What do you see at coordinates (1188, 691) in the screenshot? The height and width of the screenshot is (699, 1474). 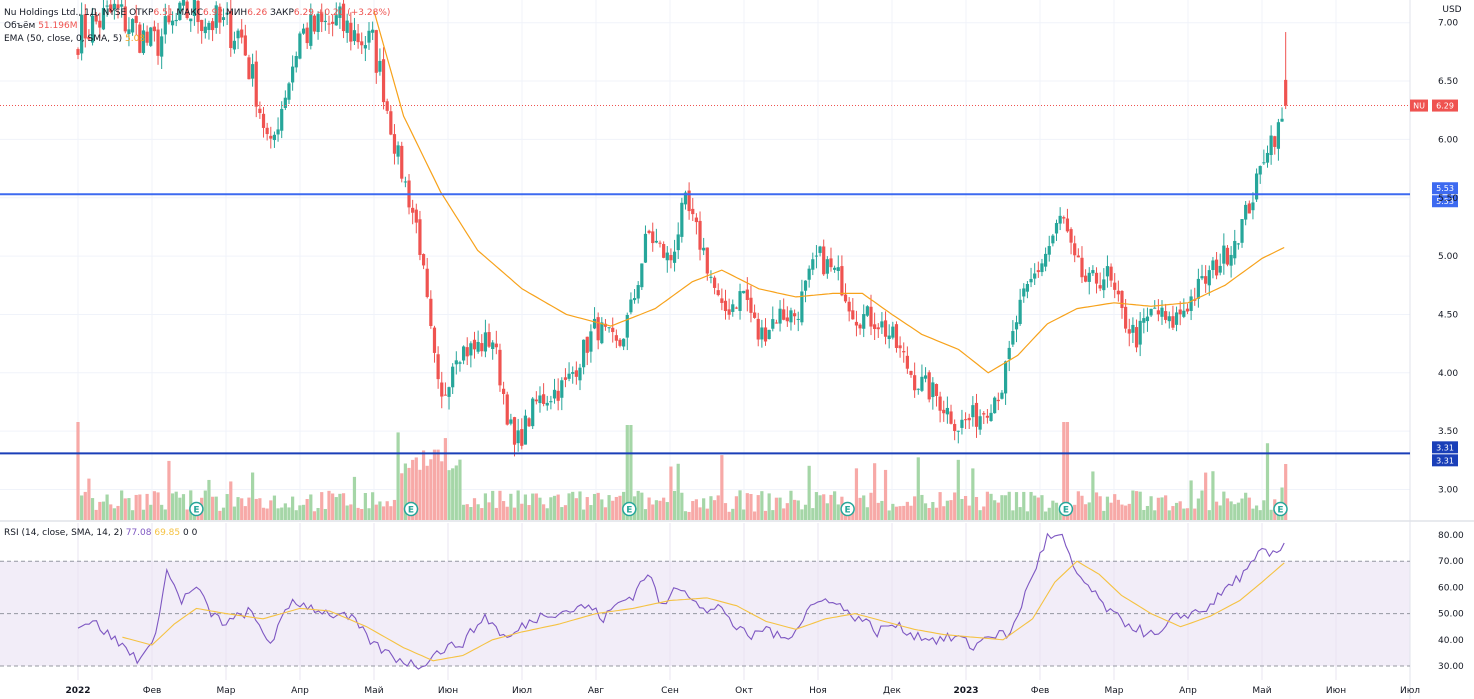 I see `time-tick-label: Апр` at bounding box center [1188, 691].